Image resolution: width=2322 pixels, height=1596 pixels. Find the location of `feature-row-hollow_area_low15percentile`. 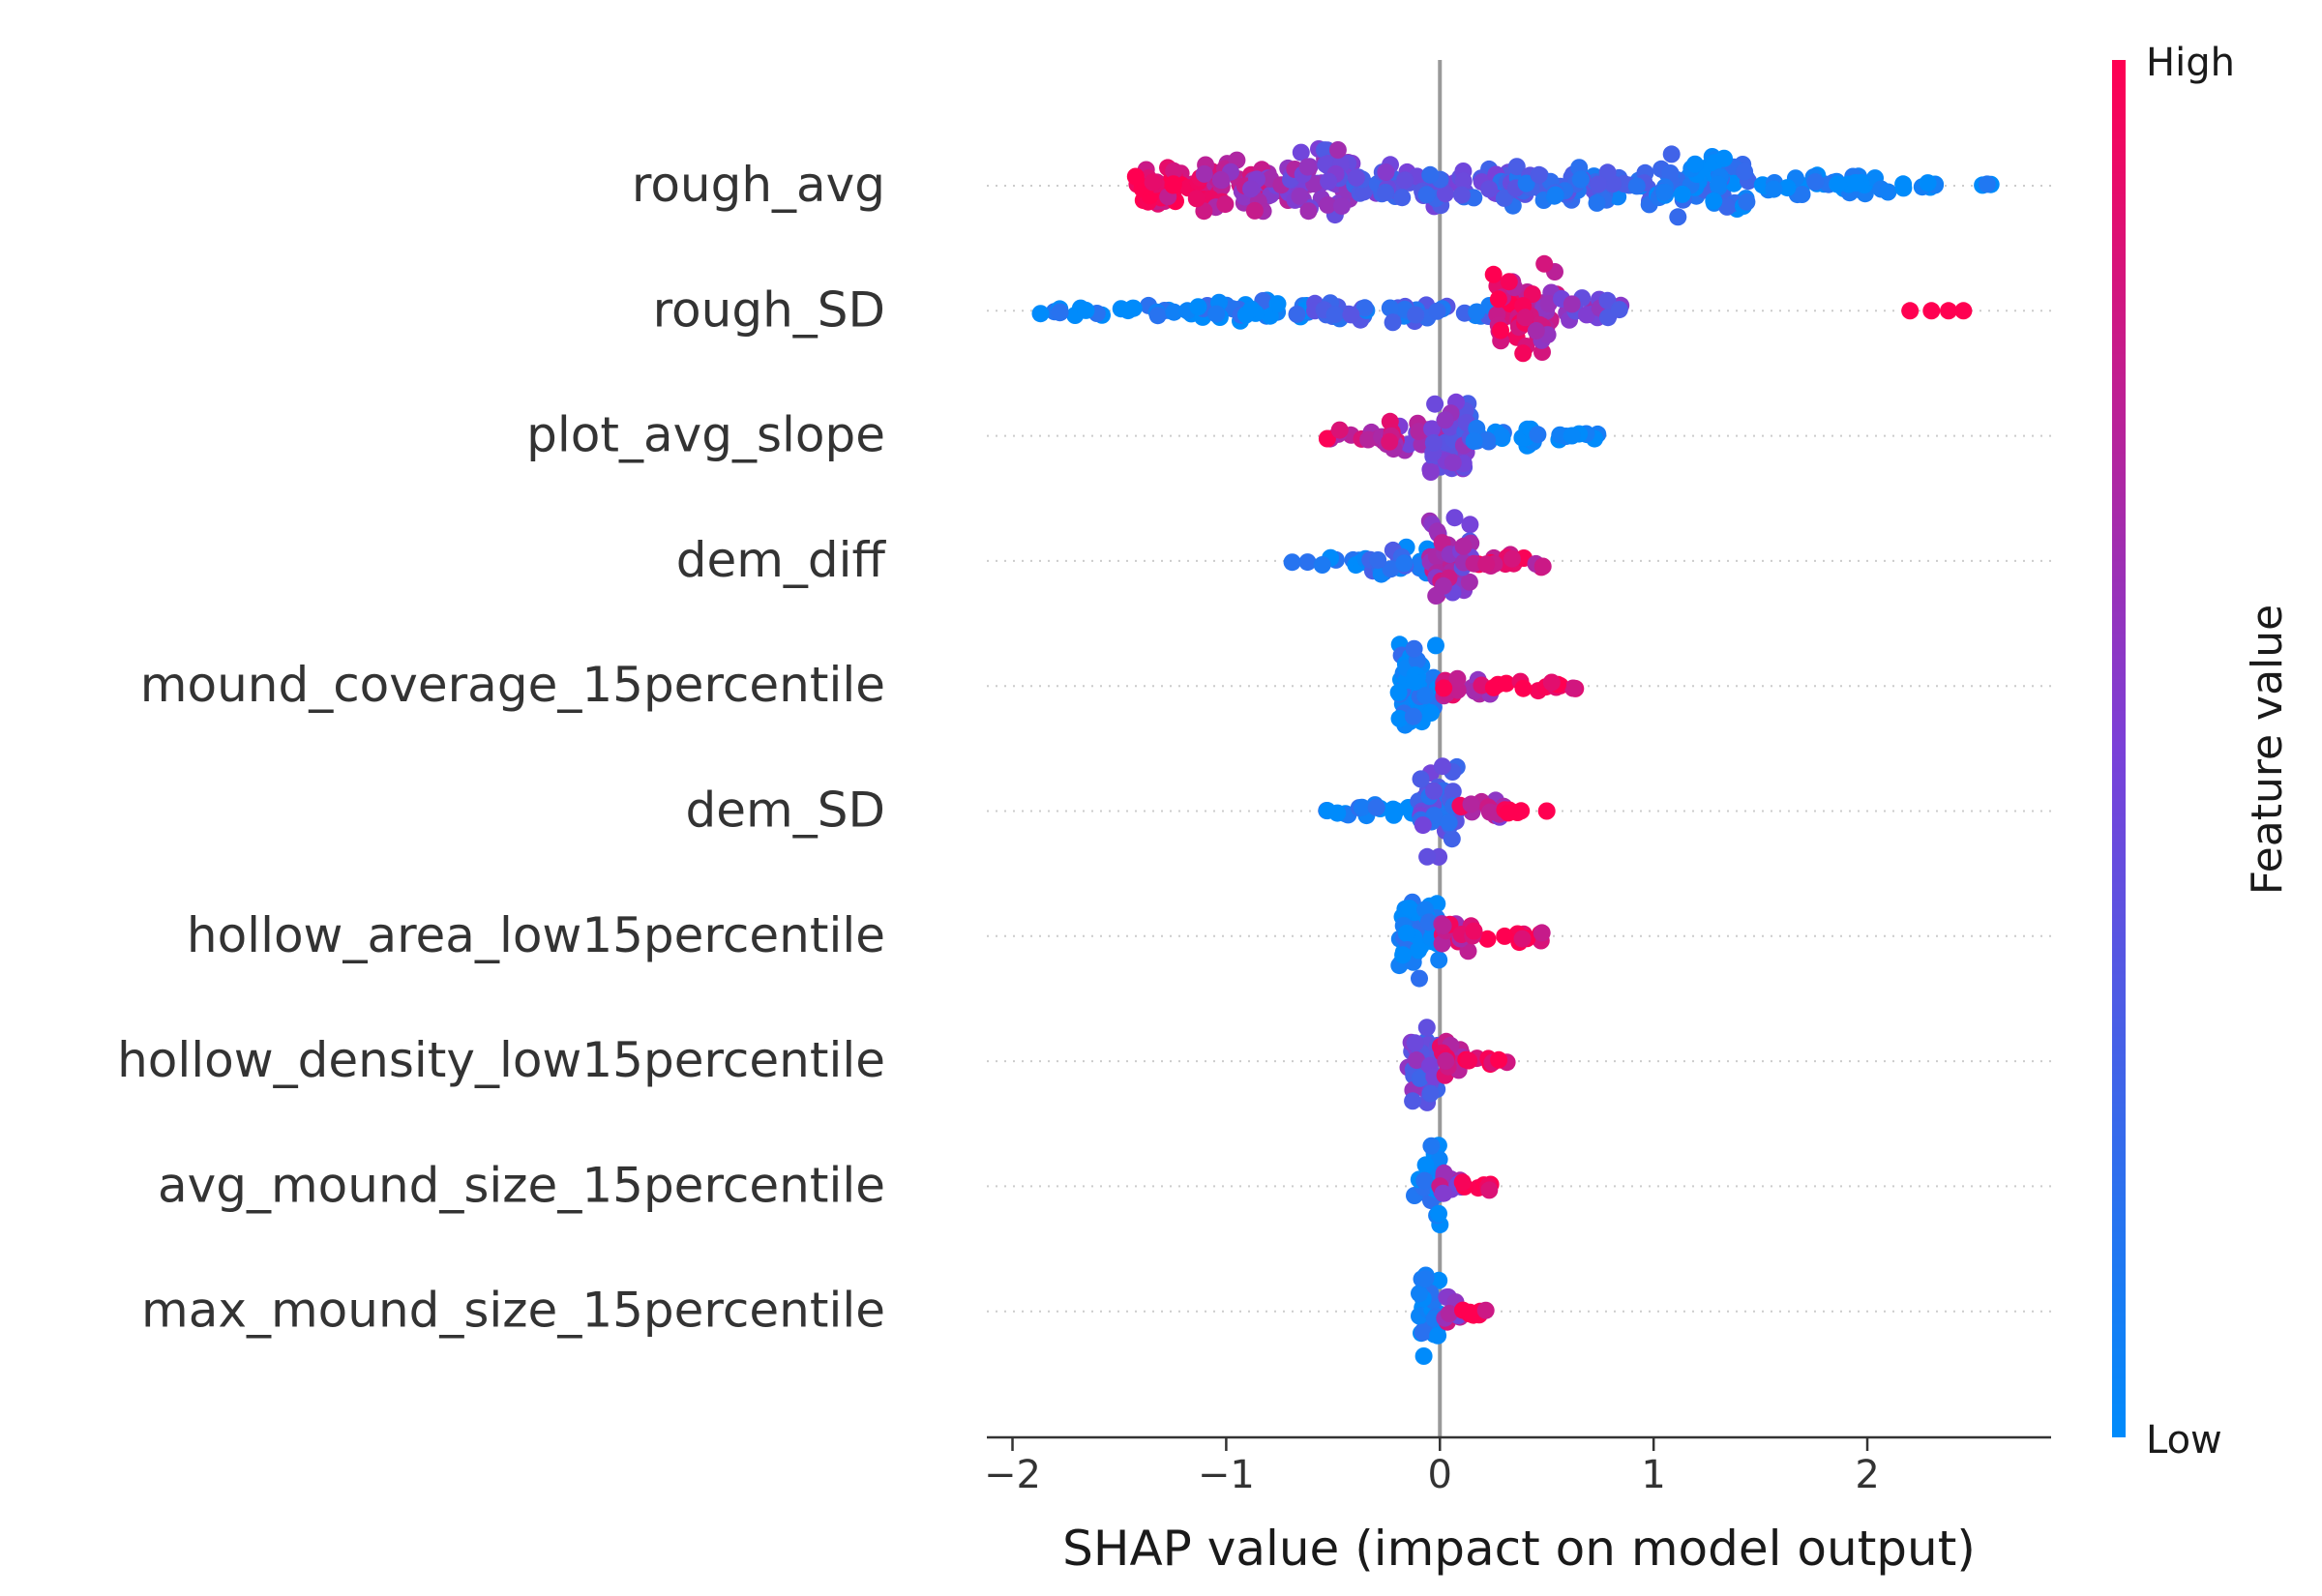

feature-row-hollow_area_low15percentile is located at coordinates (1470, 940).